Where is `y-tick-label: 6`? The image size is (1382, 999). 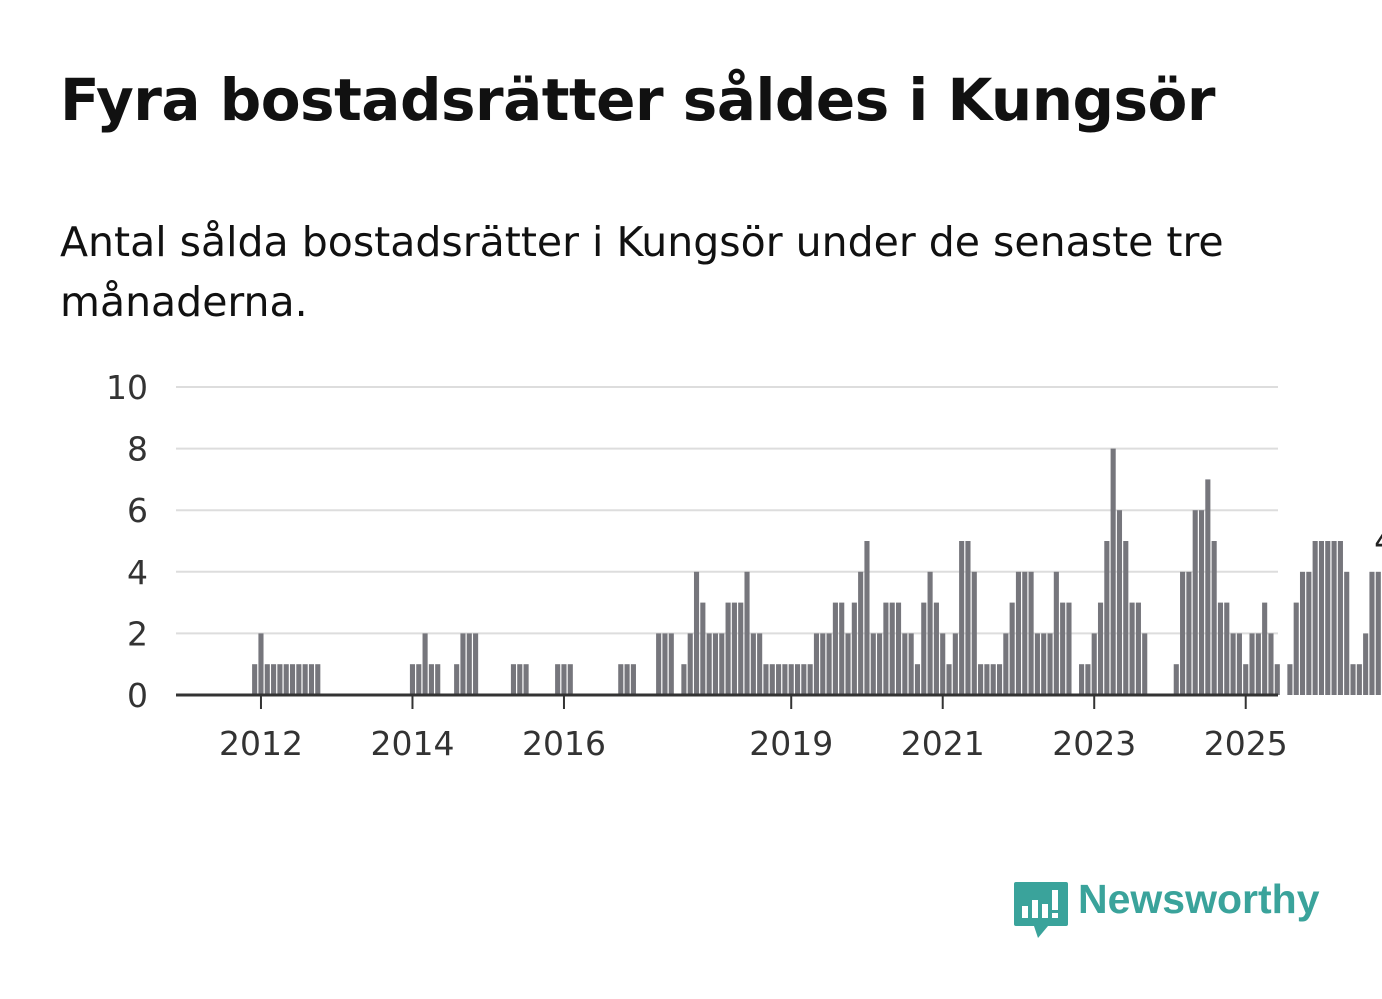 y-tick-label: 6 is located at coordinates (137, 510).